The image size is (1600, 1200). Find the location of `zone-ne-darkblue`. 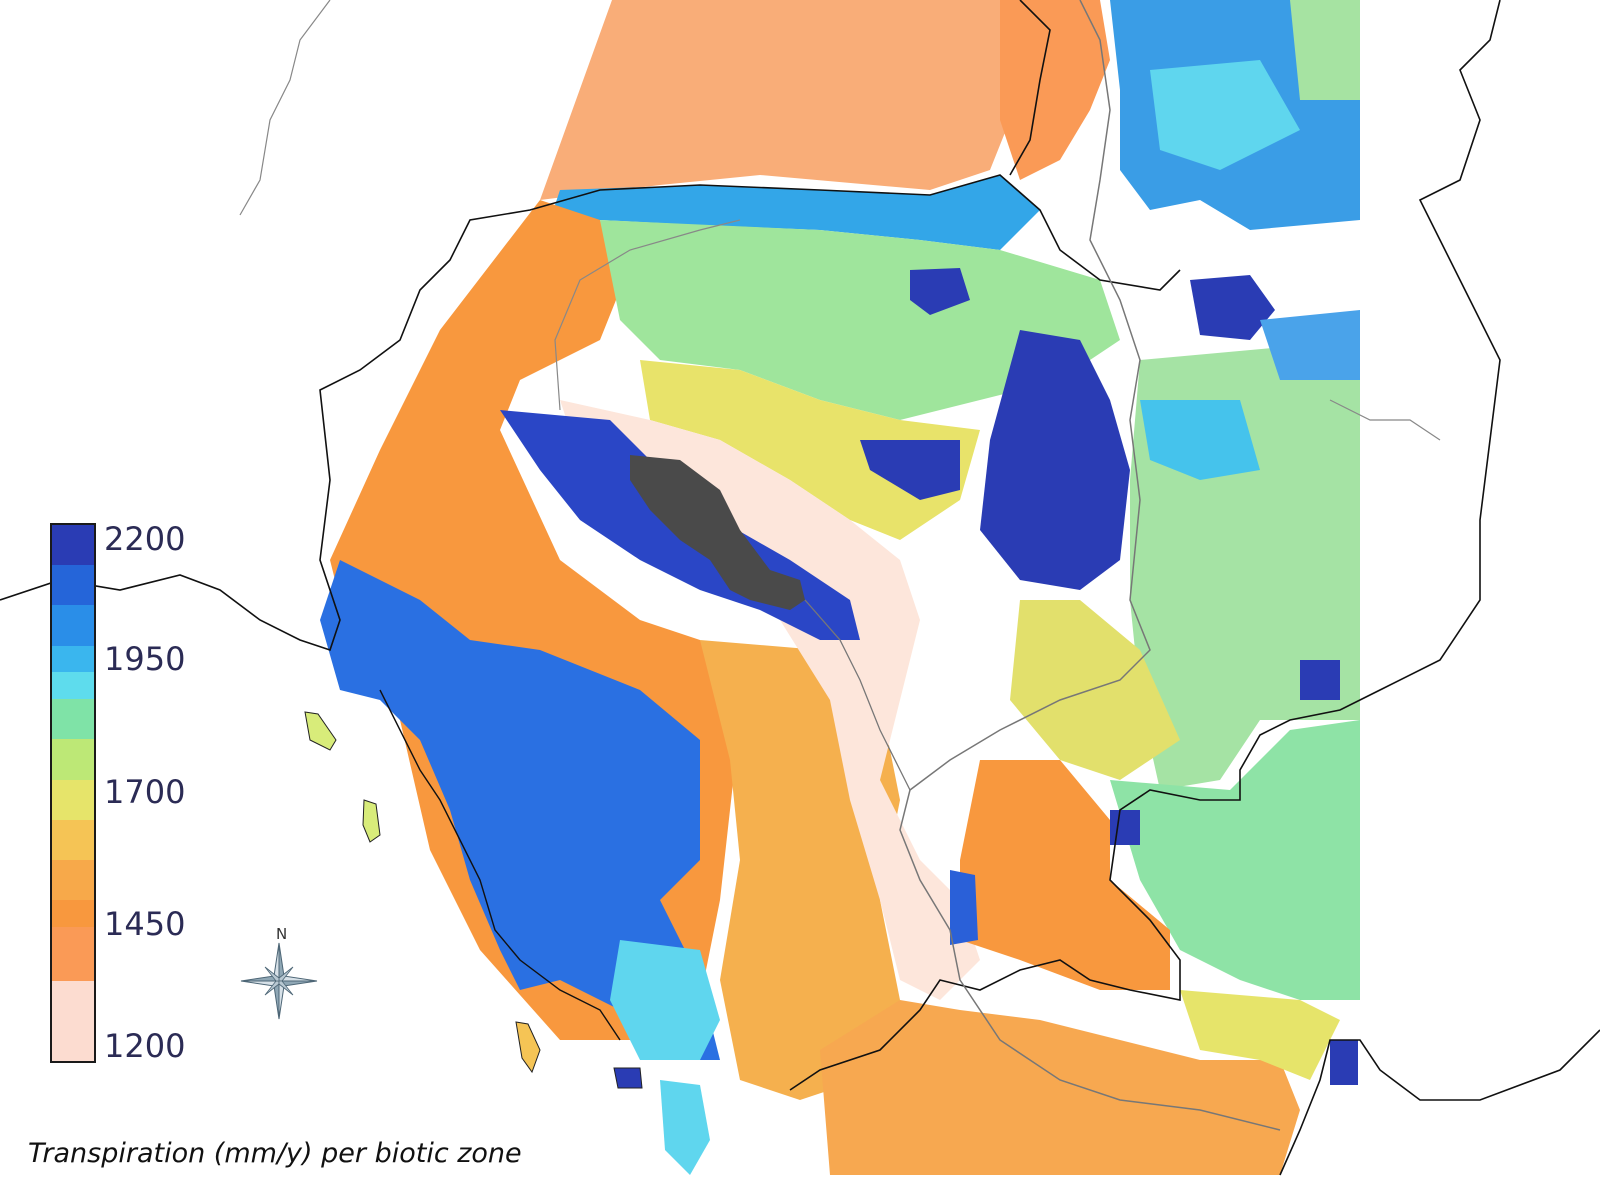

zone-ne-darkblue is located at coordinates (1232, 307).